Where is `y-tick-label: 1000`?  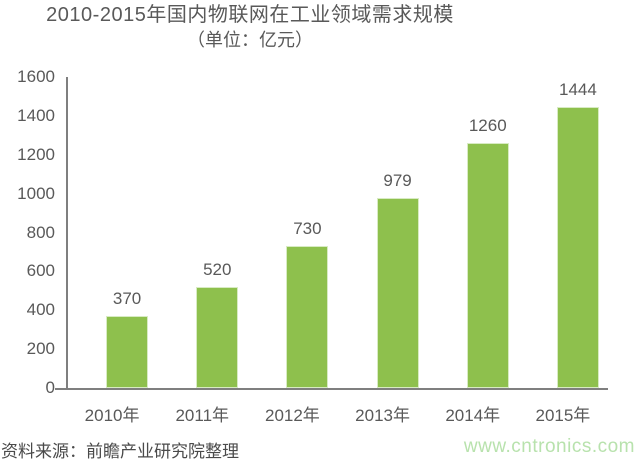 y-tick-label: 1000 is located at coordinates (36, 193).